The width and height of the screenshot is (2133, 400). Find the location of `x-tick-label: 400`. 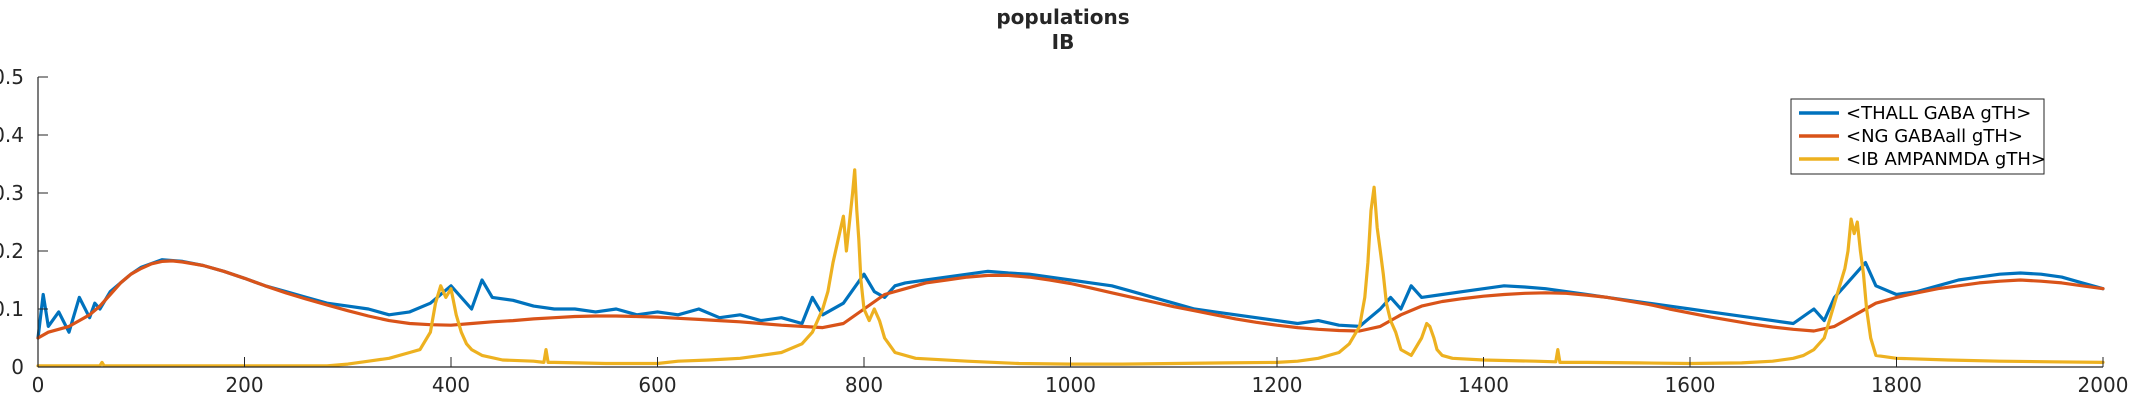

x-tick-label: 400 is located at coordinates (451, 385).